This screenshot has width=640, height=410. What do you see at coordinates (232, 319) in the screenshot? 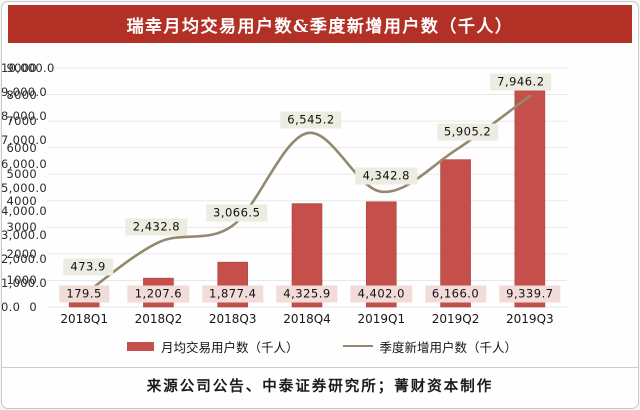
I see `x-axis-label-2018Q3: 2018Q3` at bounding box center [232, 319].